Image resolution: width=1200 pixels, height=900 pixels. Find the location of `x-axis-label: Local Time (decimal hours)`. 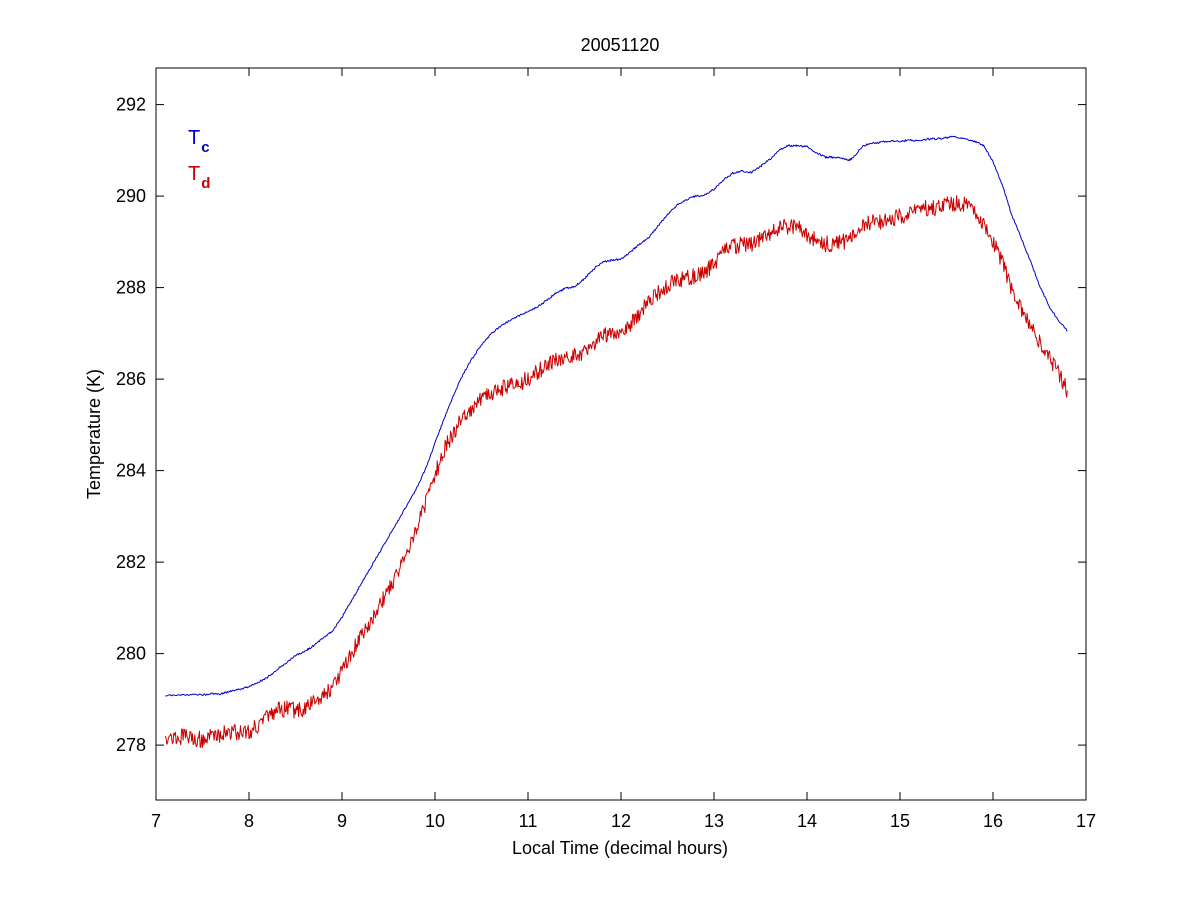

x-axis-label: Local Time (decimal hours) is located at coordinates (620, 848).